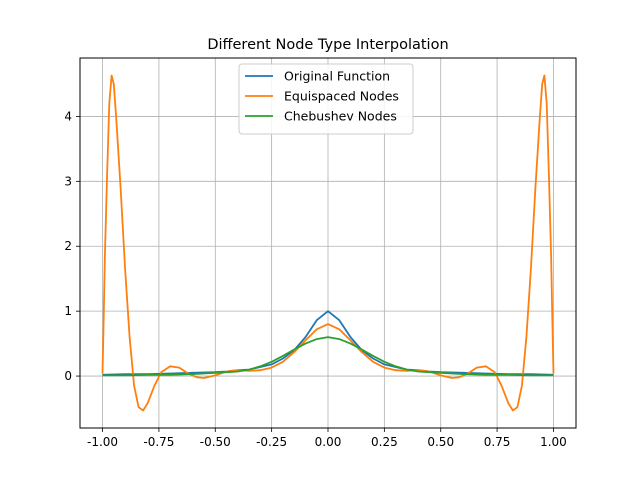 This screenshot has width=640, height=480. I want to click on x-tick-label: 0.00, so click(328, 442).